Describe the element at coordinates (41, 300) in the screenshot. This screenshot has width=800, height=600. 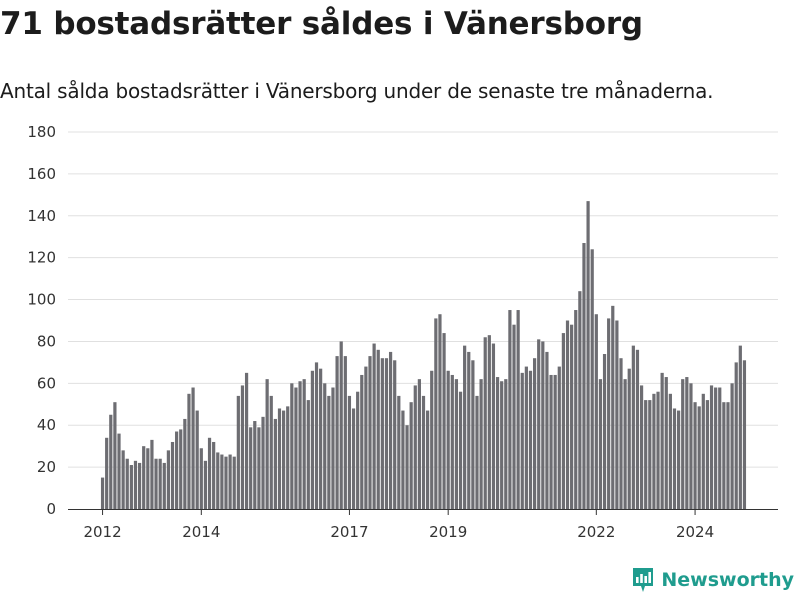
I see `y-tick-label: 100` at that location.